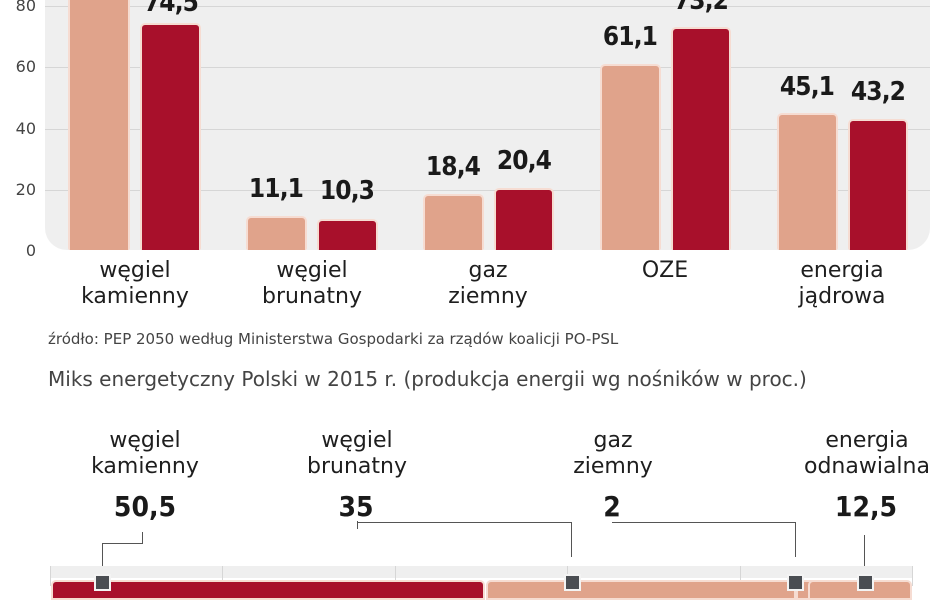 This screenshot has height=600, width=948. What do you see at coordinates (25, 189) in the screenshot?
I see `y-tick-20: 20` at bounding box center [25, 189].